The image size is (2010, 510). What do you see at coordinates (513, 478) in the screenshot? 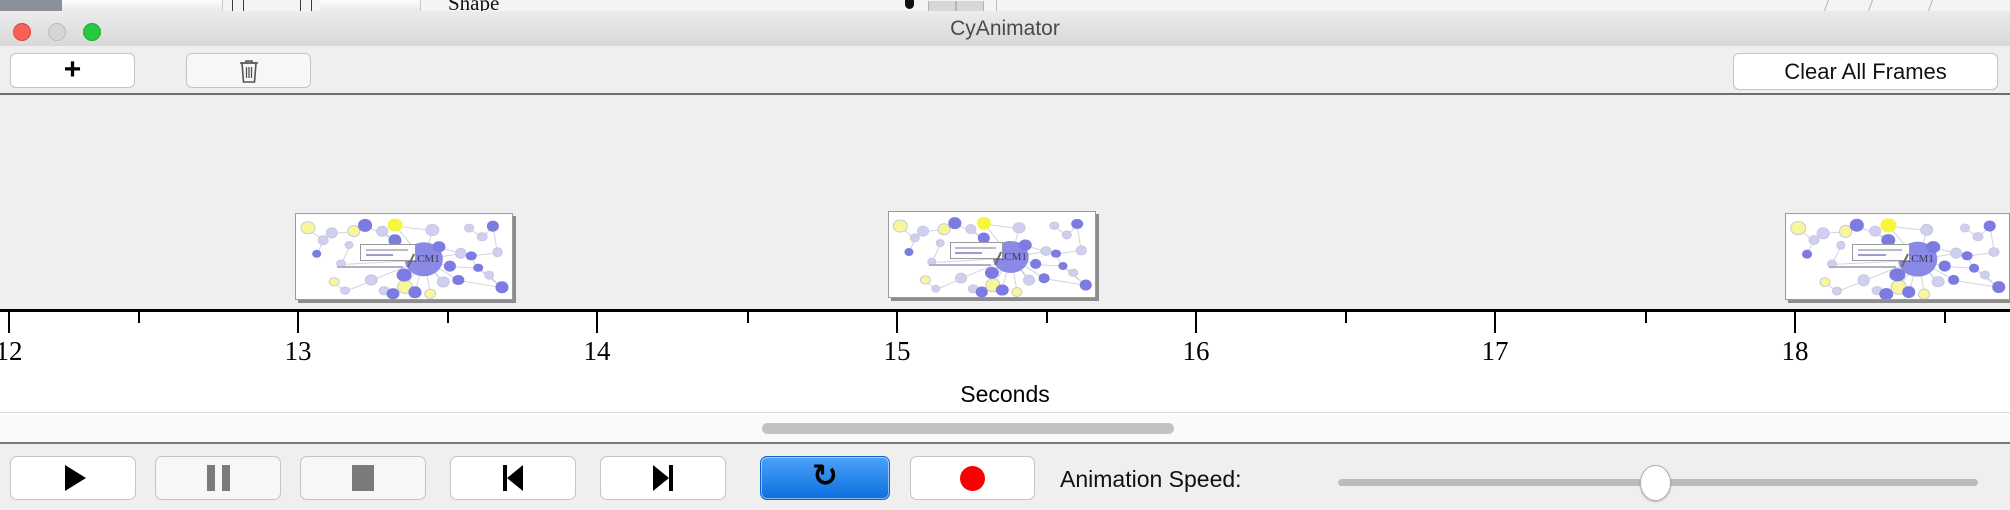
I see `previous-frame-button` at bounding box center [513, 478].